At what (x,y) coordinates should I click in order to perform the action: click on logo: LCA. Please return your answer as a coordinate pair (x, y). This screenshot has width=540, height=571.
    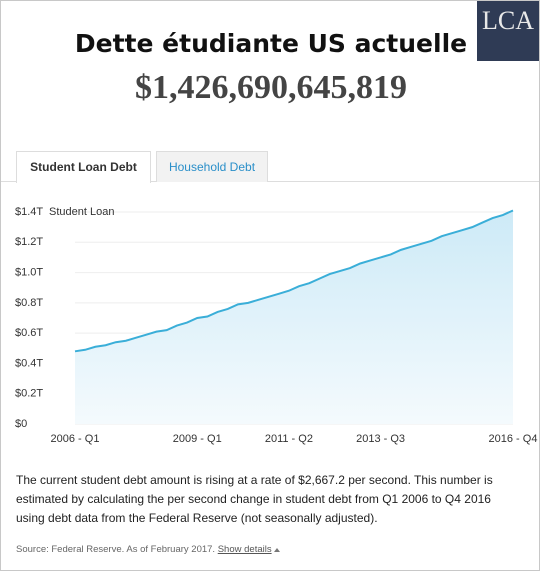
    Looking at the image, I should click on (508, 31).